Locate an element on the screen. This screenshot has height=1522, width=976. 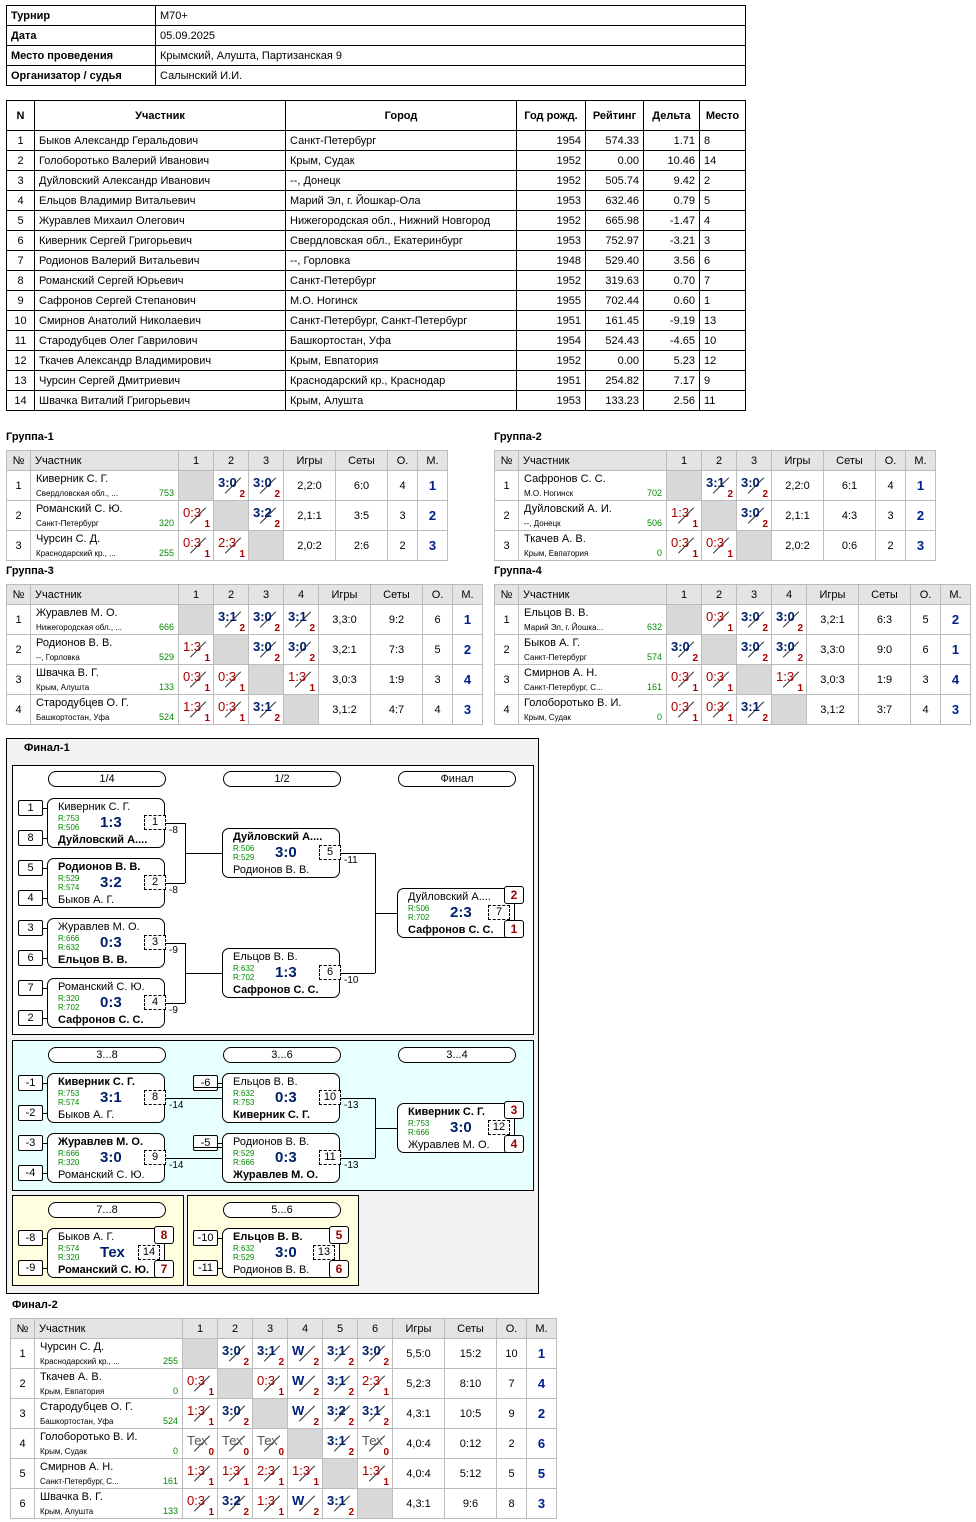
games: 5,5:0 is located at coordinates (418, 1353).